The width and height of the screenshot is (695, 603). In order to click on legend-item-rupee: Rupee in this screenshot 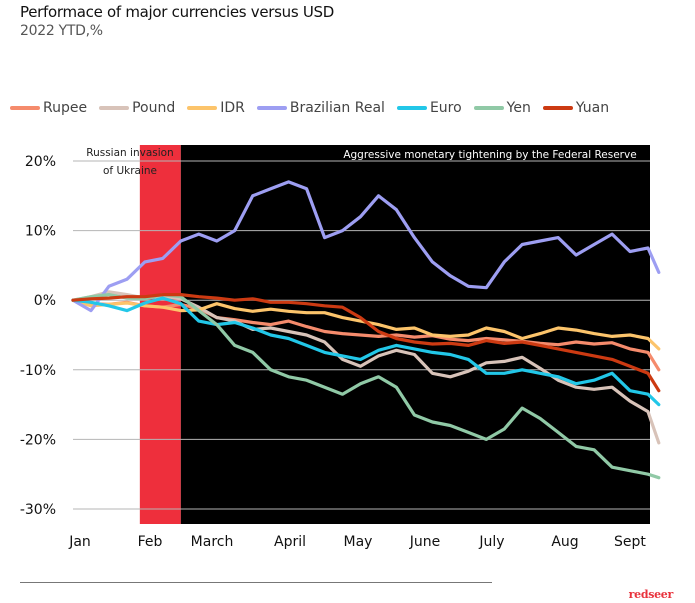, I will do `click(48, 108)`.